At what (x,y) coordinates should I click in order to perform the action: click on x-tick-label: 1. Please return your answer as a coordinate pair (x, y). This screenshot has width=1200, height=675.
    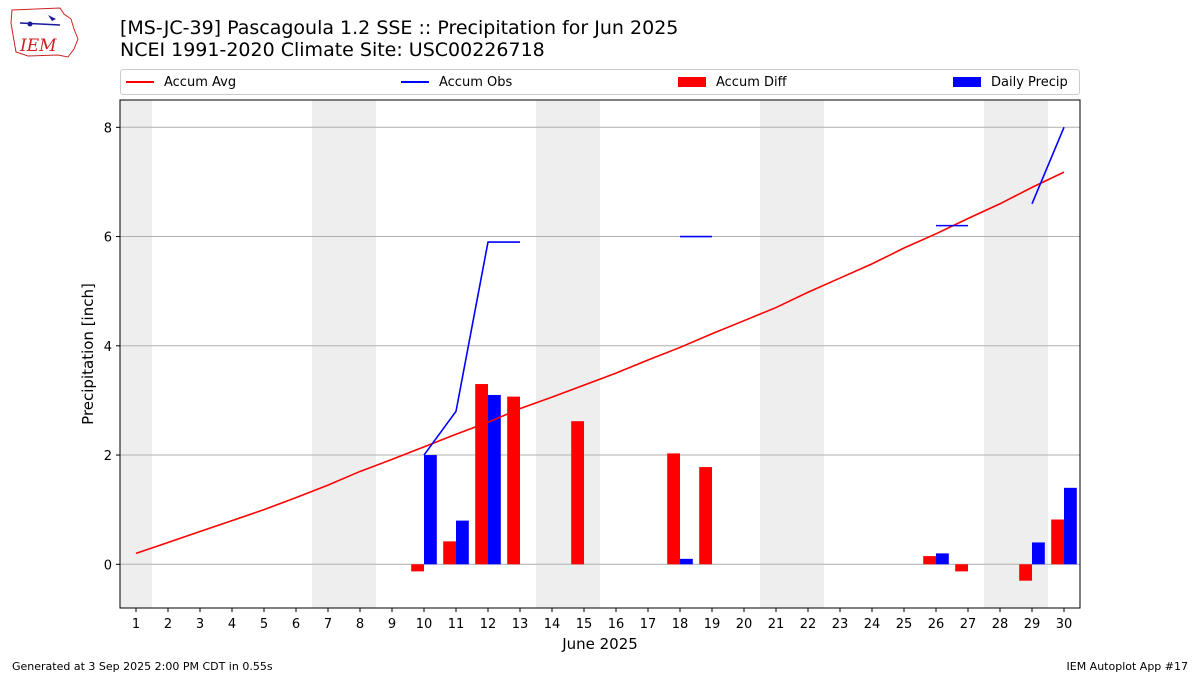
    Looking at the image, I should click on (136, 624).